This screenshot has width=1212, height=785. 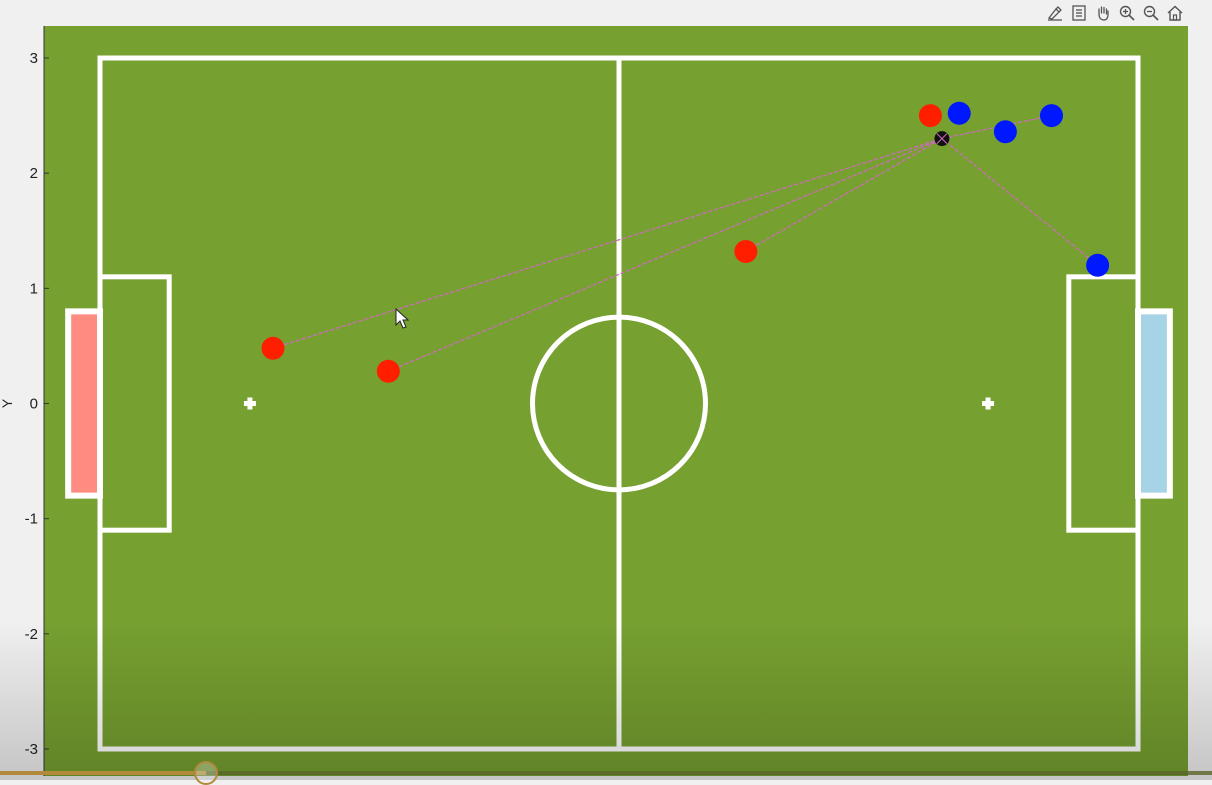 What do you see at coordinates (34, 288) in the screenshot?
I see `y-tick-label: 1` at bounding box center [34, 288].